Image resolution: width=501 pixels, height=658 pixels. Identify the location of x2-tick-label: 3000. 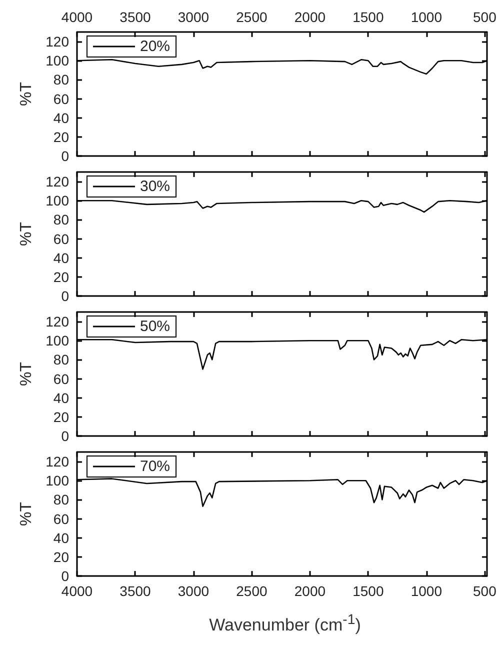
(194, 17).